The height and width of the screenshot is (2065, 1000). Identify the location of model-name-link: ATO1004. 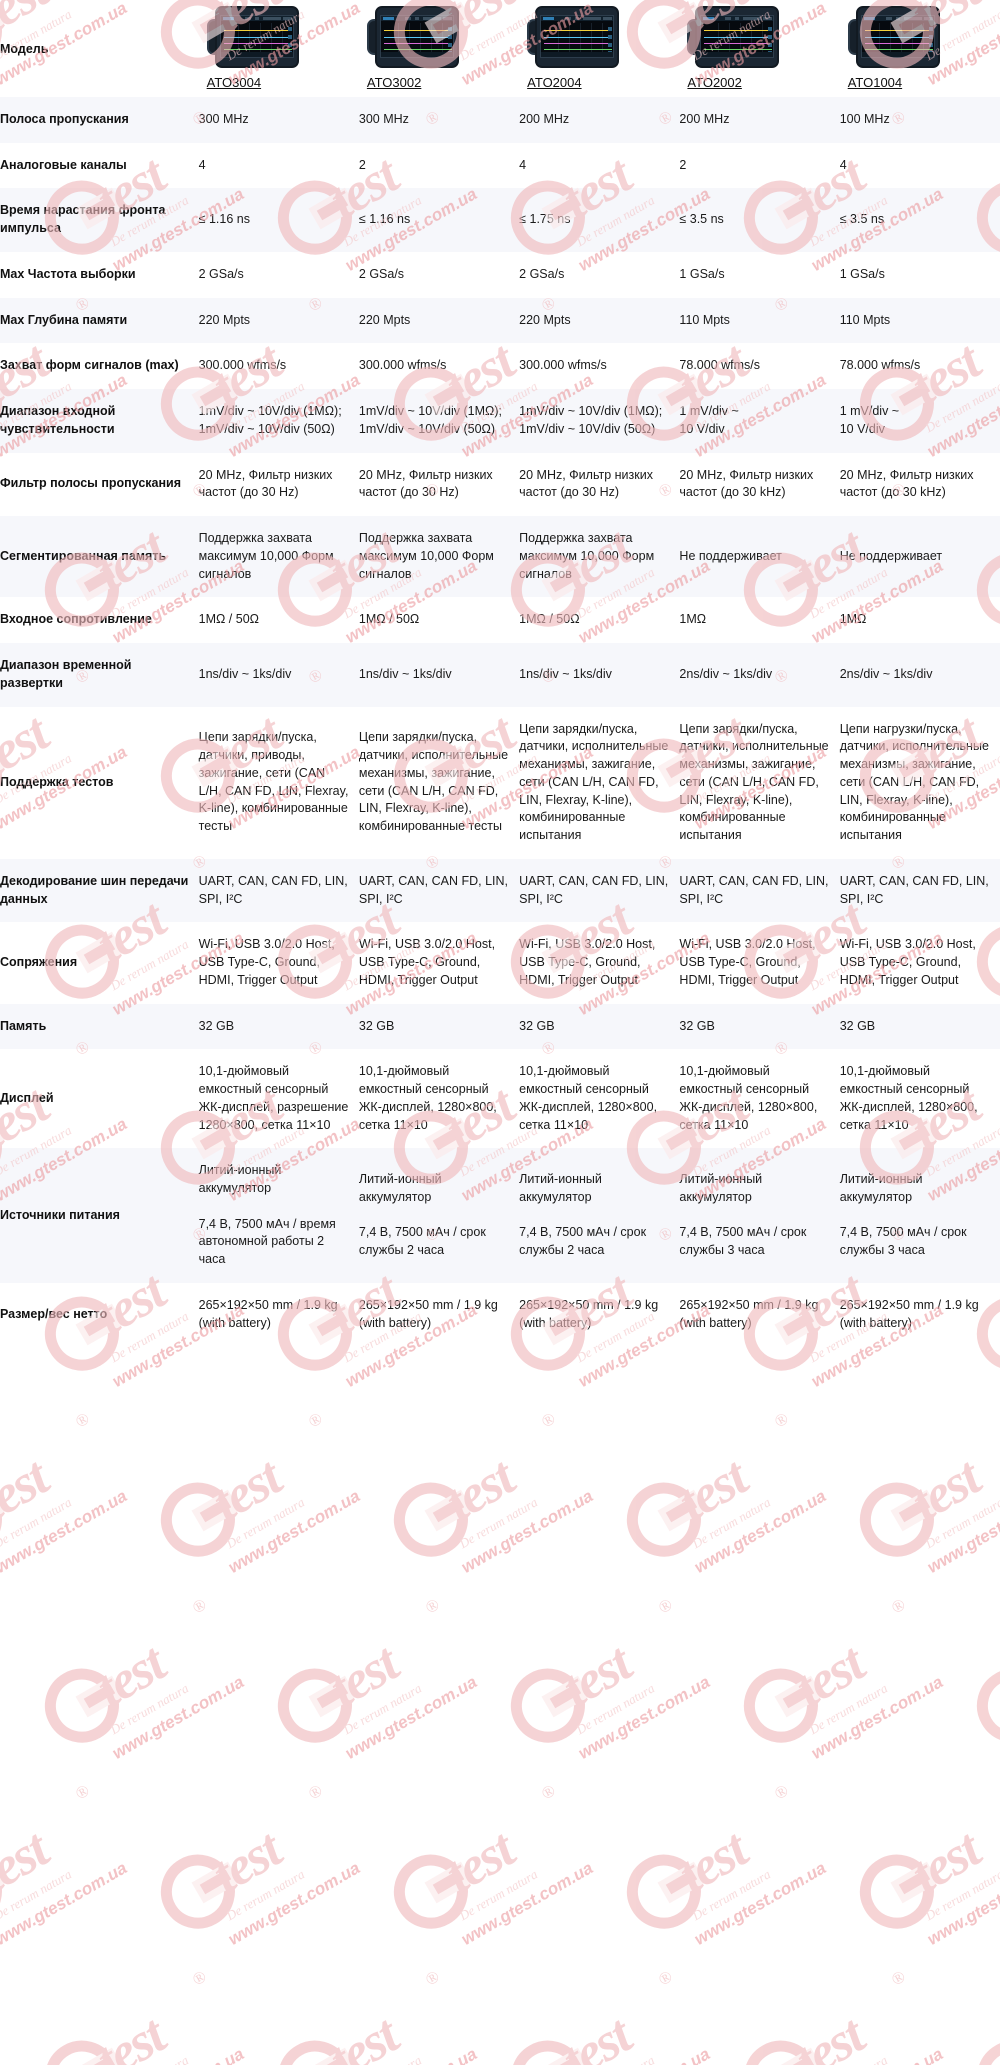
(875, 82).